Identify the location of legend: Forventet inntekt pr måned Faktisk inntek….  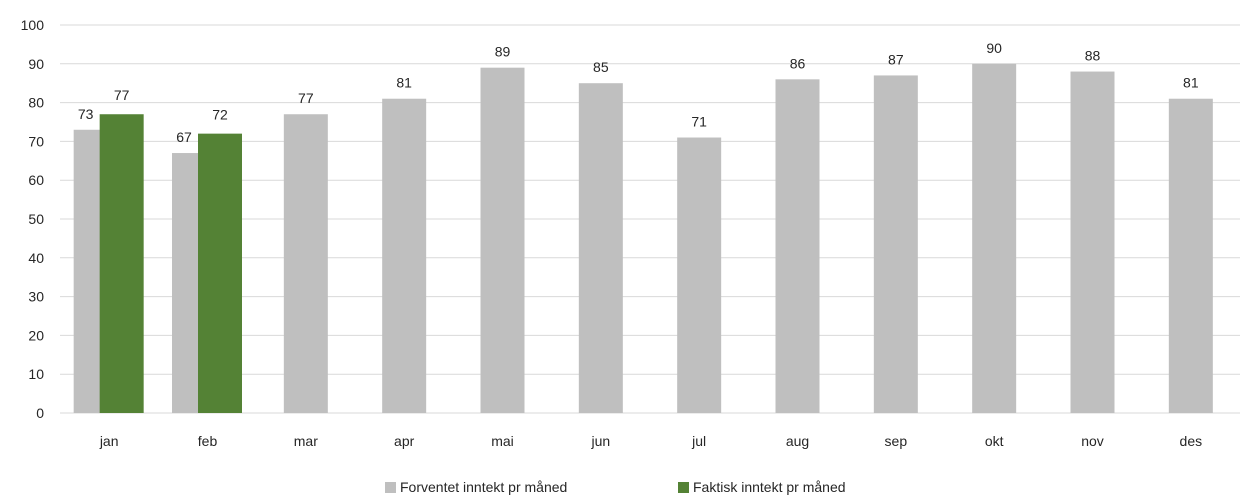
(615, 487).